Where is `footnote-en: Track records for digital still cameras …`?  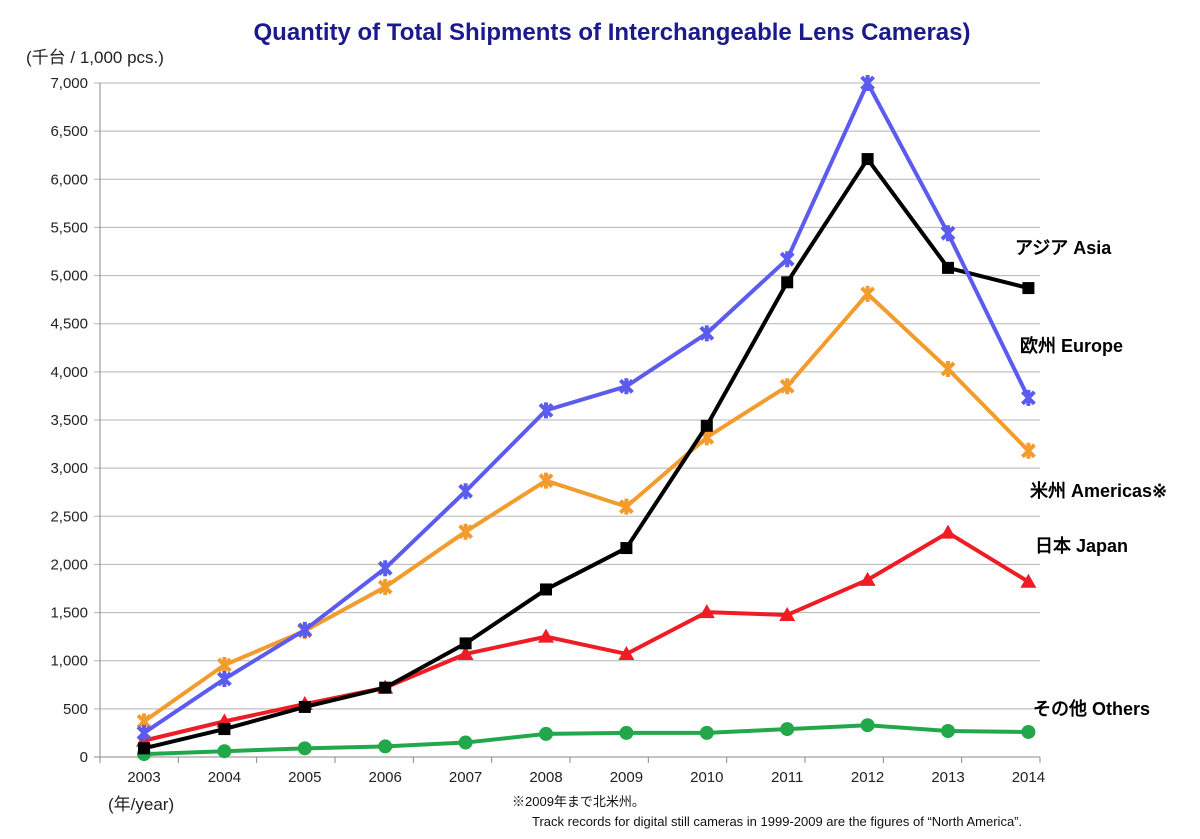 footnote-en: Track records for digital still cameras … is located at coordinates (777, 821).